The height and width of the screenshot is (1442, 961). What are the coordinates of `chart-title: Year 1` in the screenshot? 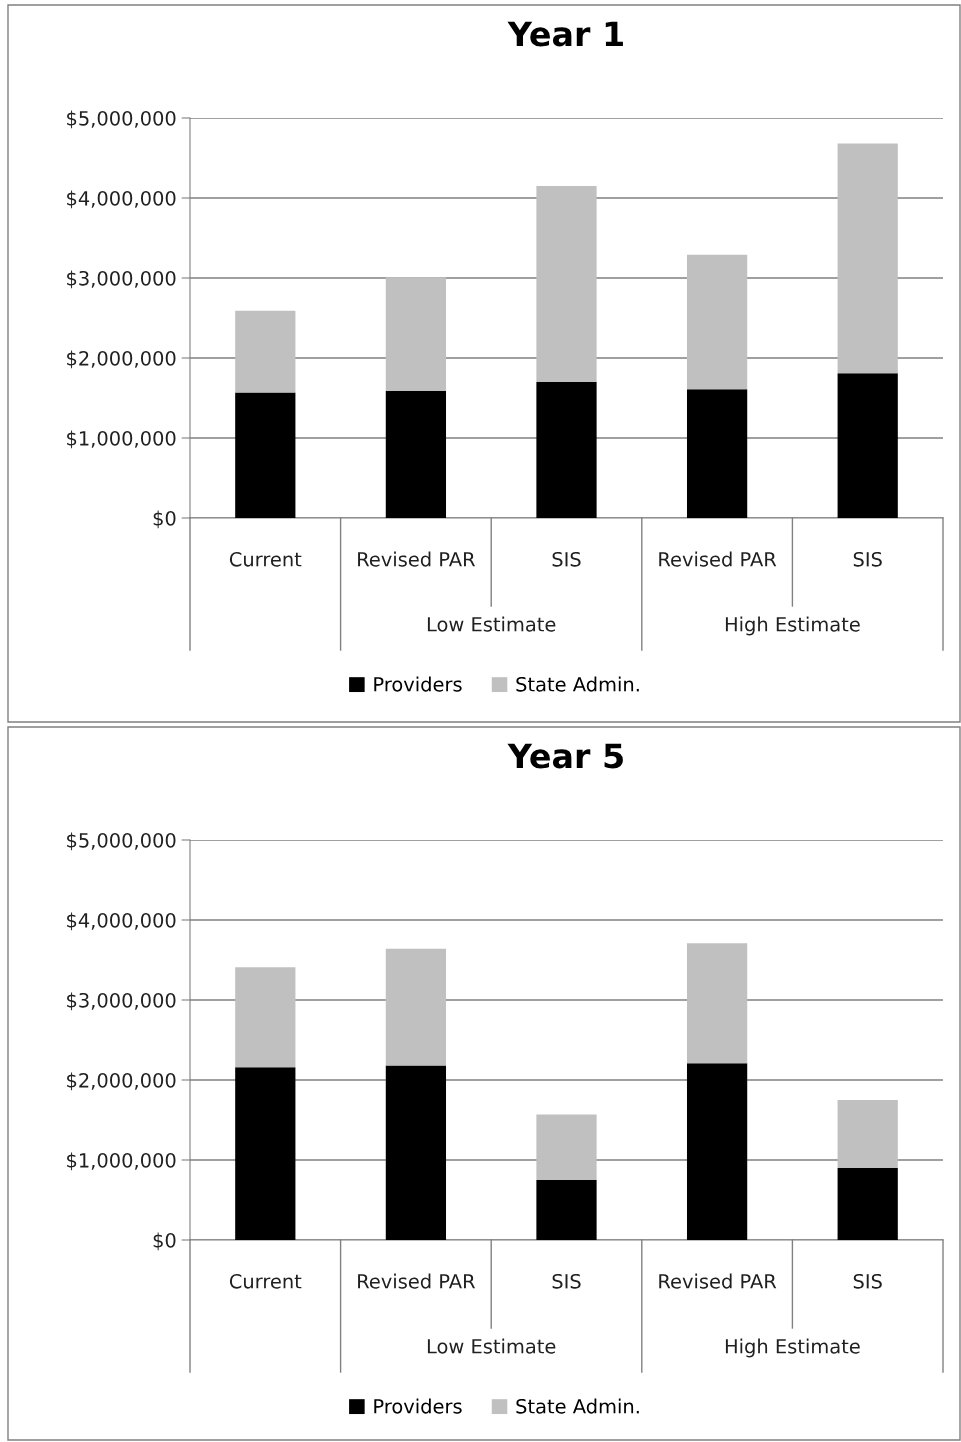 It's located at (565, 34).